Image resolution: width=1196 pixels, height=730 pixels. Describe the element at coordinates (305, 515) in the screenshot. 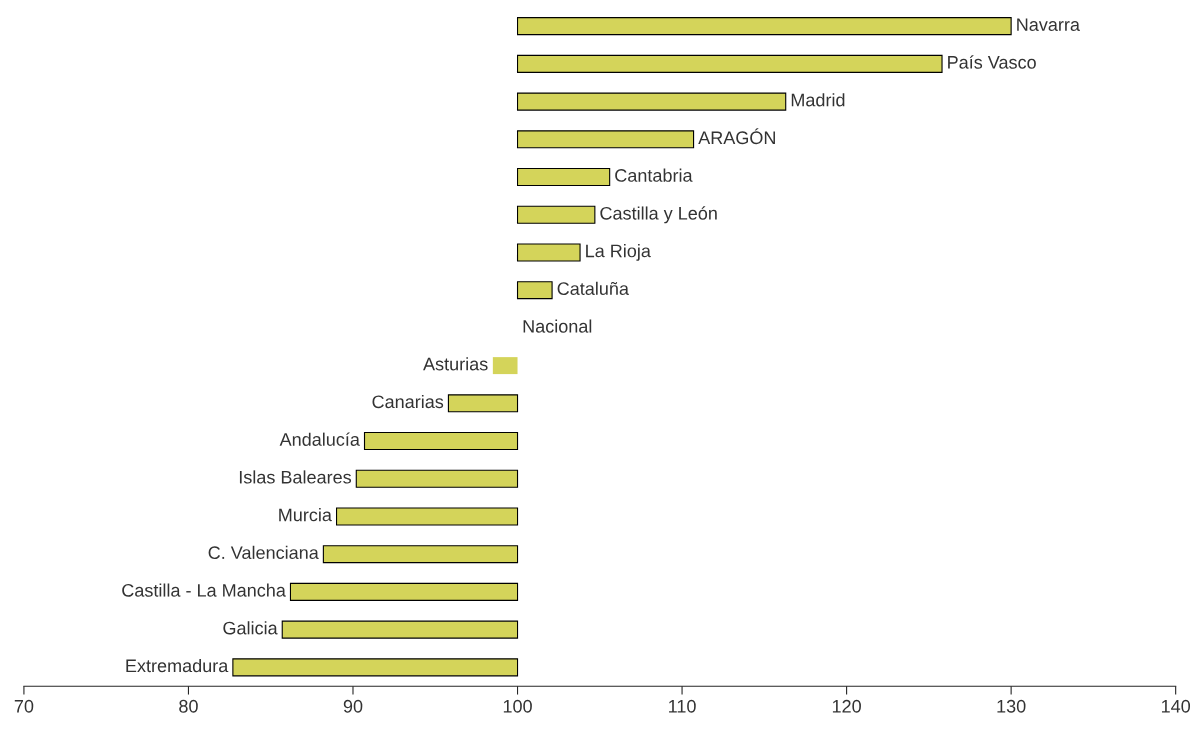

I see `y-tick-label: Murcia` at that location.